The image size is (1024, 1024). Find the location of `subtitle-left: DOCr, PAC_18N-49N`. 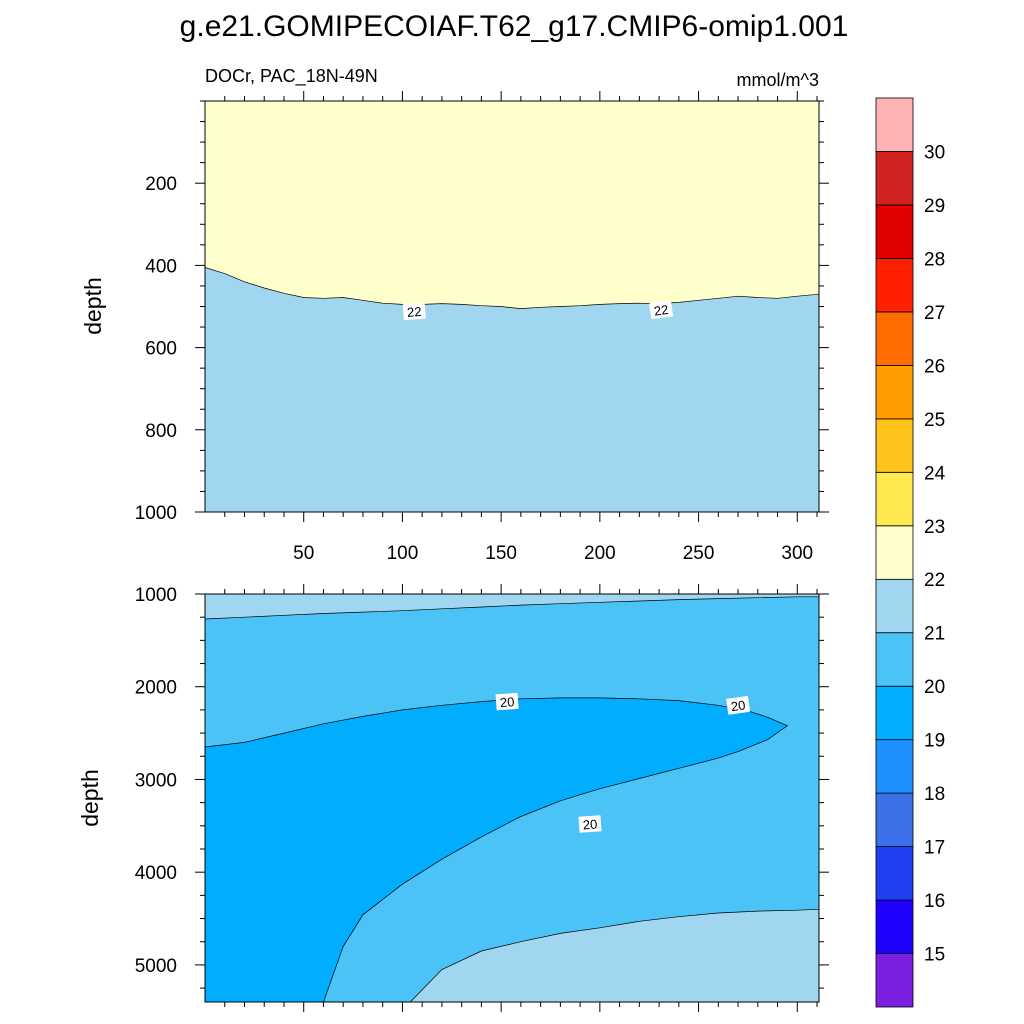

subtitle-left: DOCr, PAC_18N-49N is located at coordinates (291, 76).